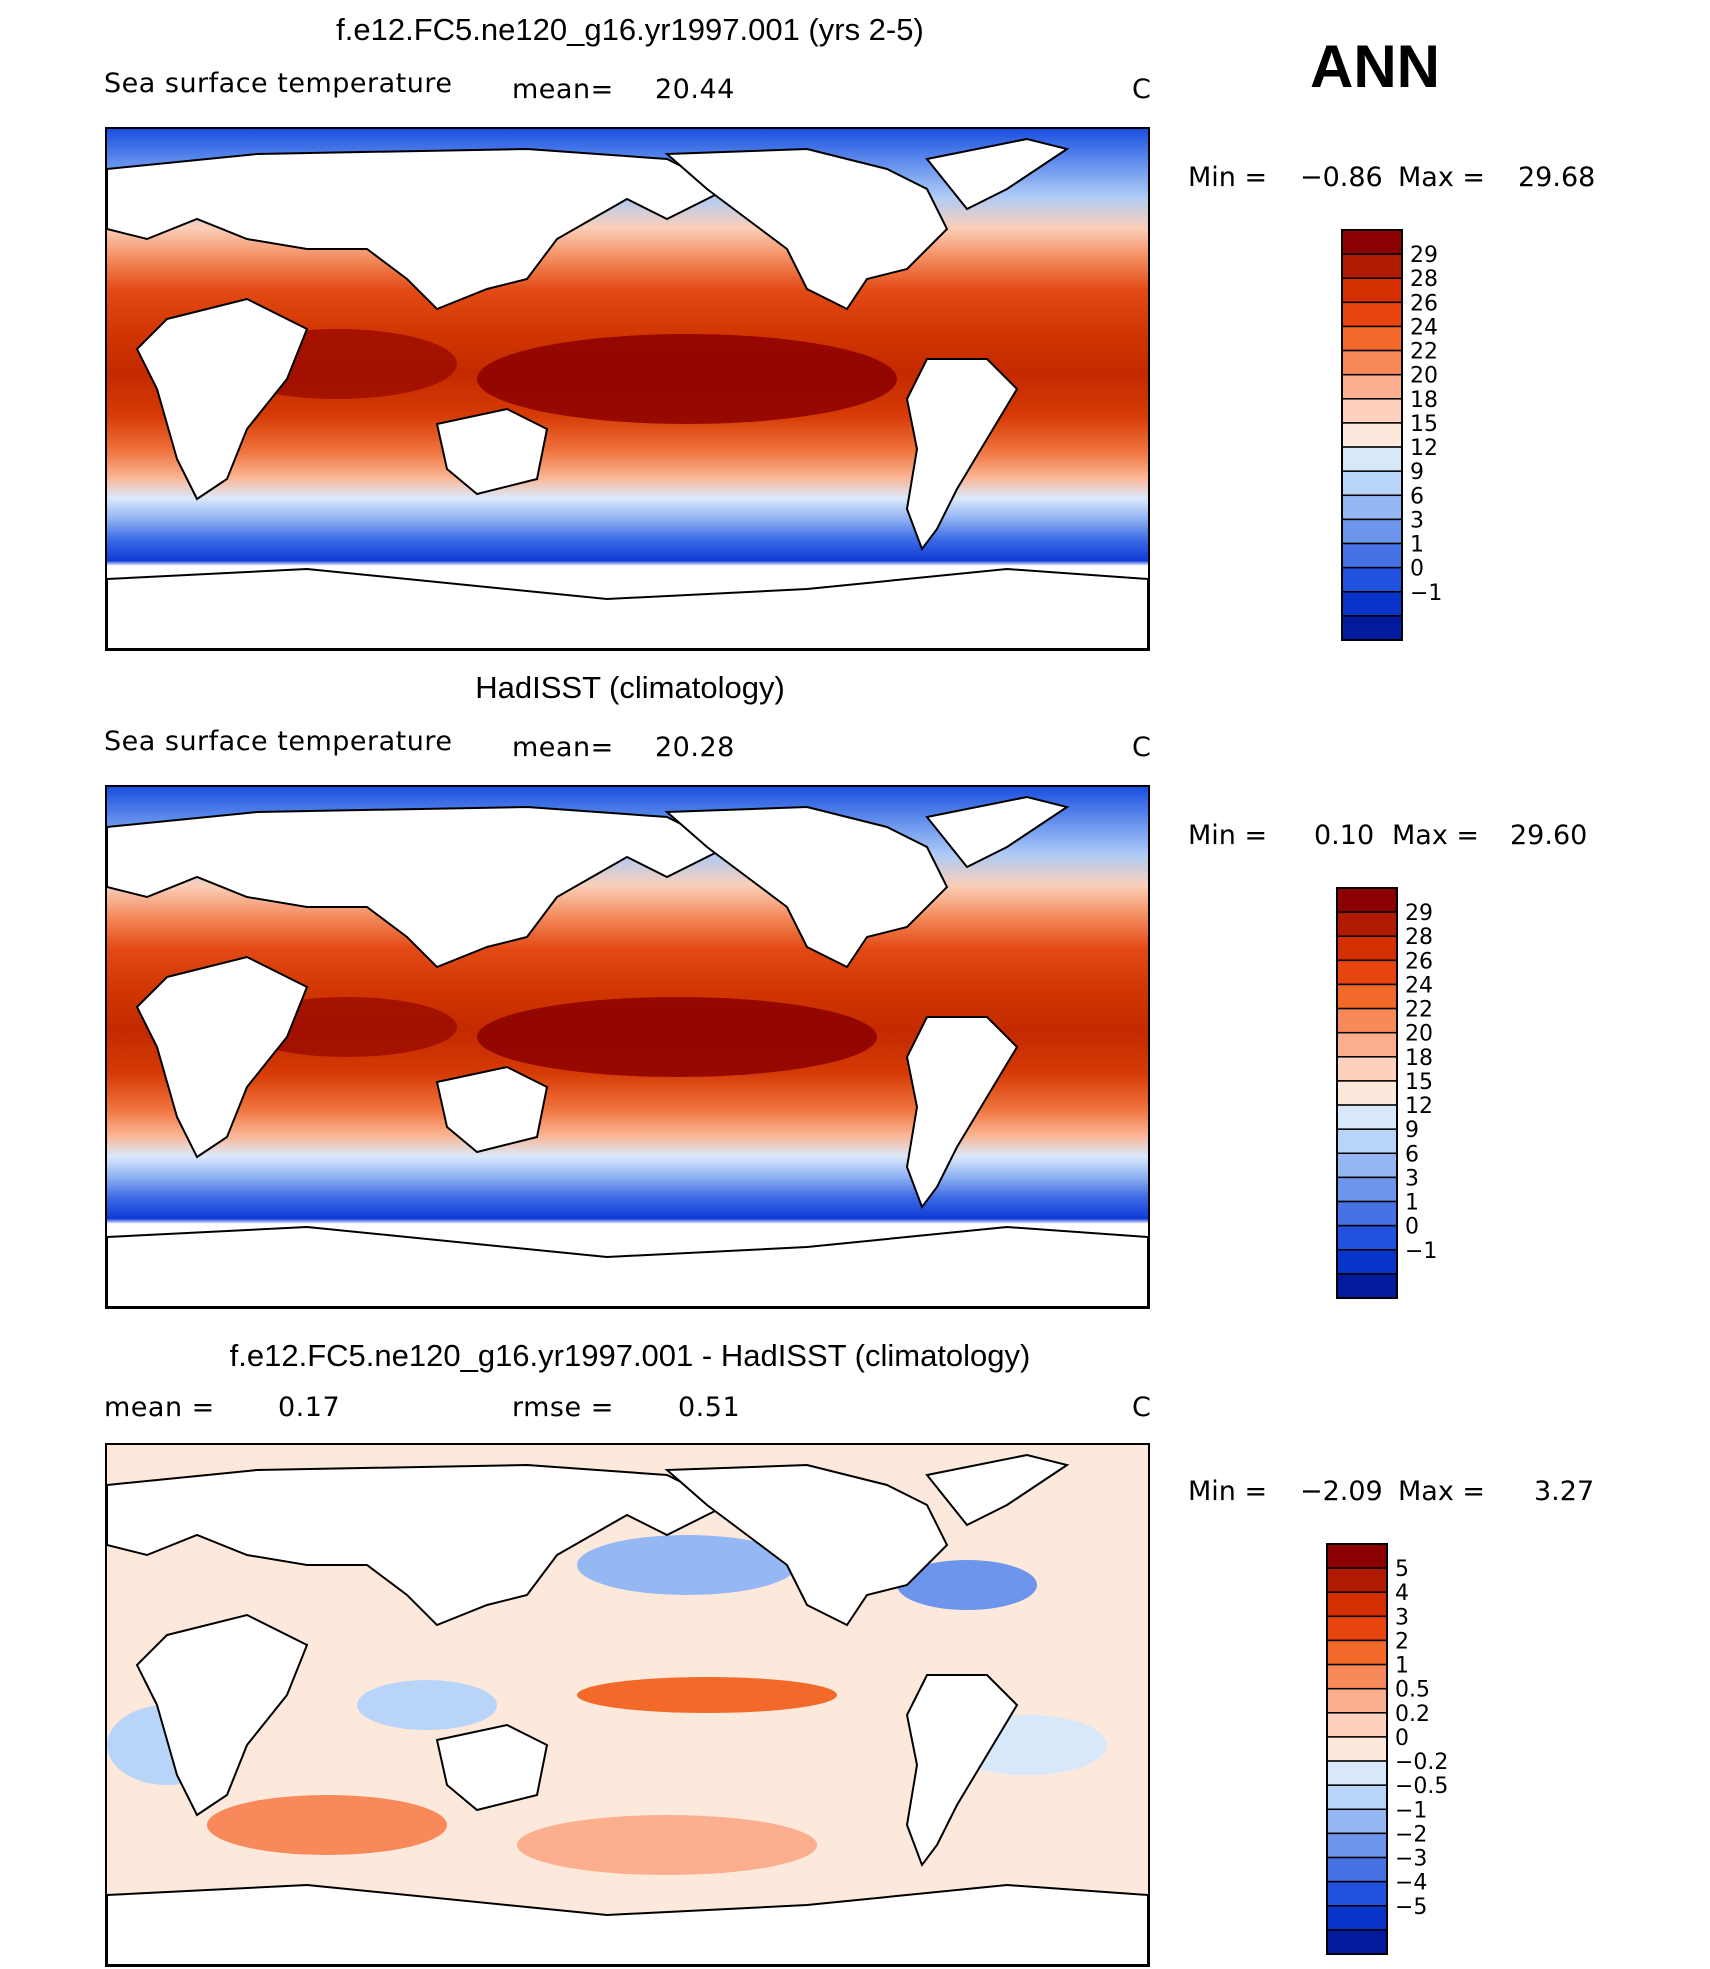 The height and width of the screenshot is (1969, 1710). I want to click on panel2-min-label: Min =, so click(1228, 835).